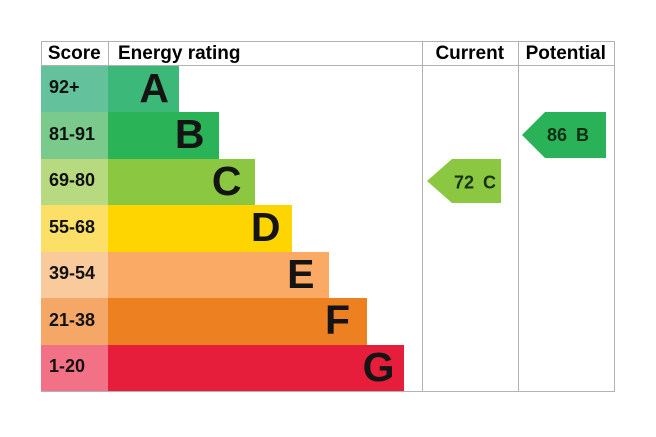  What do you see at coordinates (475, 183) in the screenshot?
I see `svg-text: 72 C` at bounding box center [475, 183].